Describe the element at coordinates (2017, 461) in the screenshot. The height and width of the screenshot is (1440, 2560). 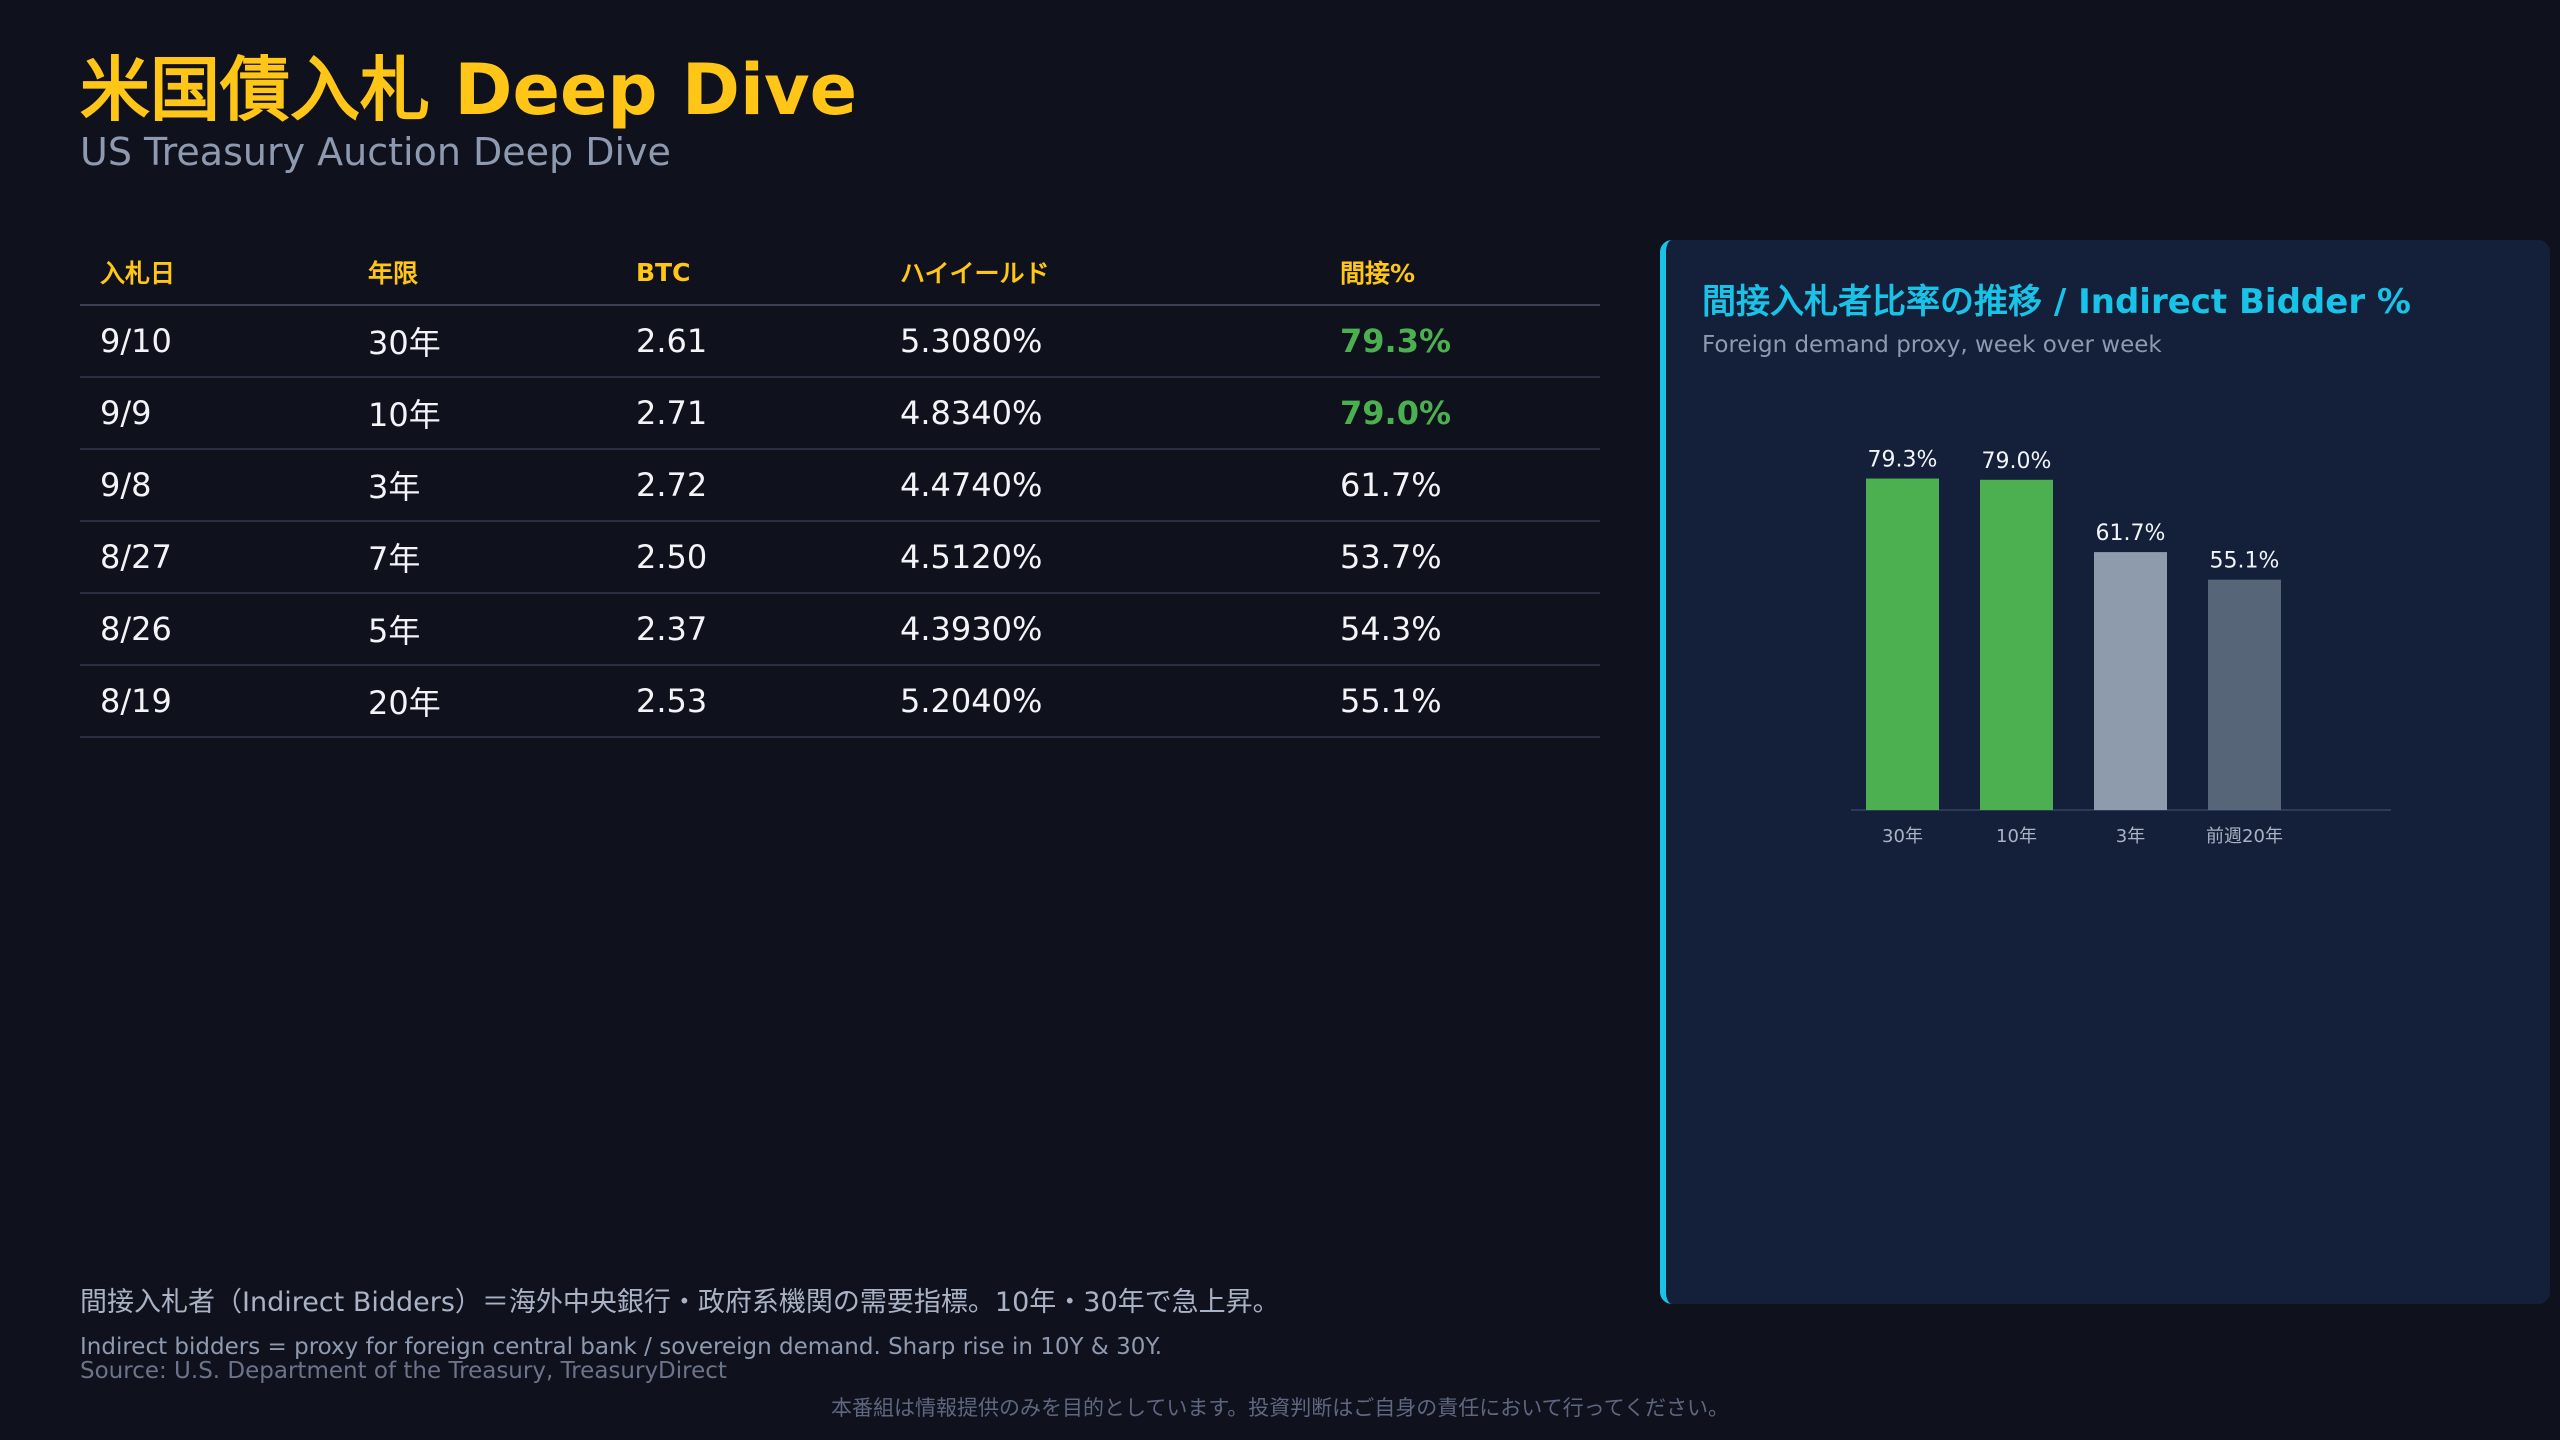
I see `bar-value-label: 79.0%` at that location.